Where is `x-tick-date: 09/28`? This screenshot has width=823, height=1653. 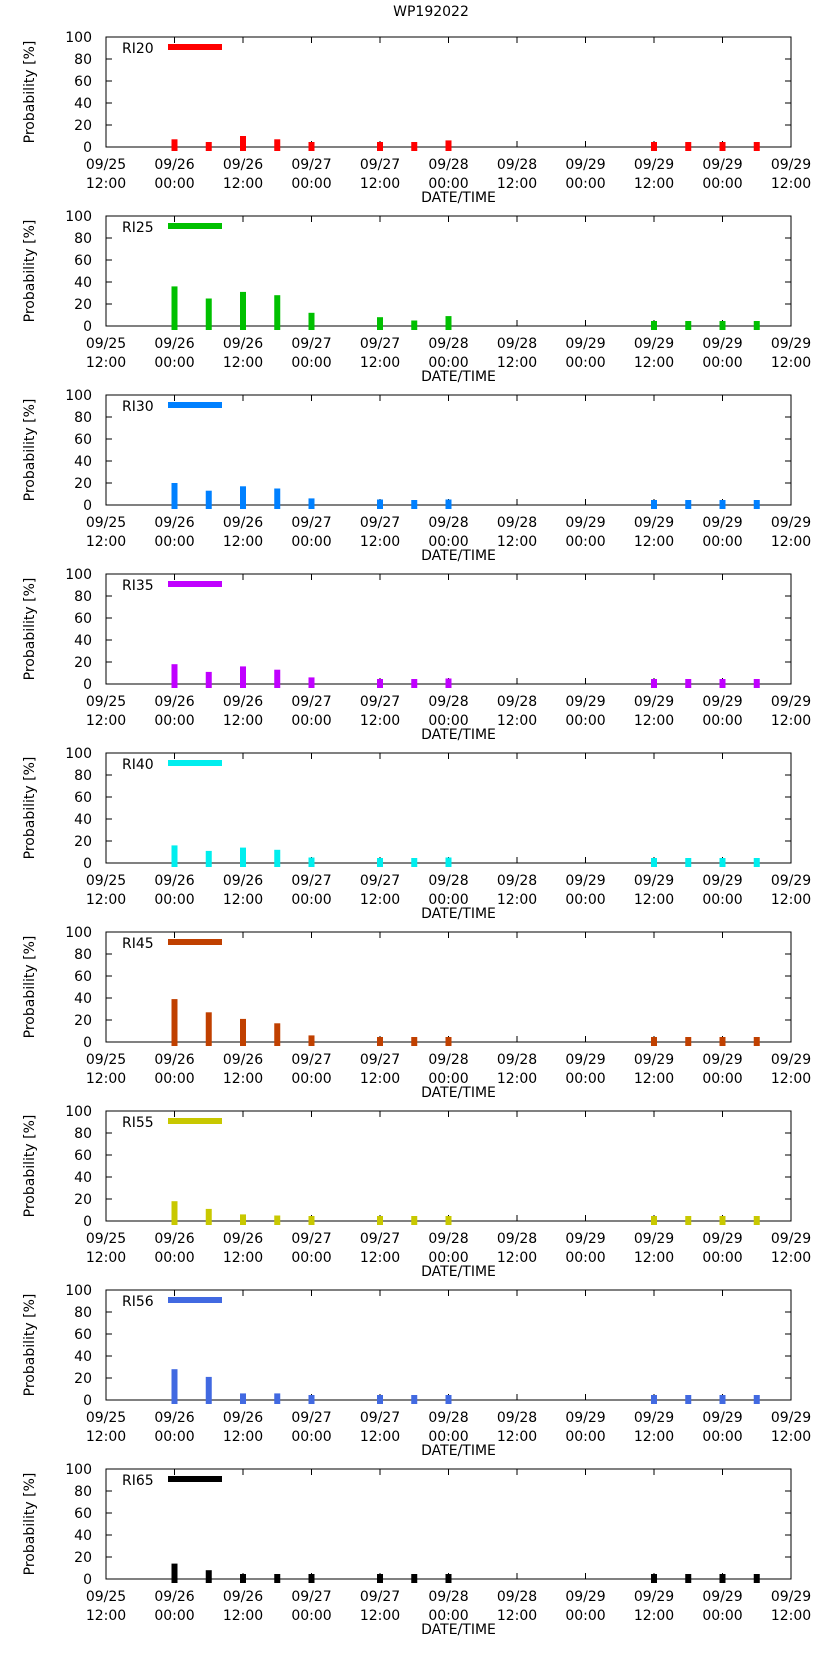 x-tick-date: 09/28 is located at coordinates (448, 165).